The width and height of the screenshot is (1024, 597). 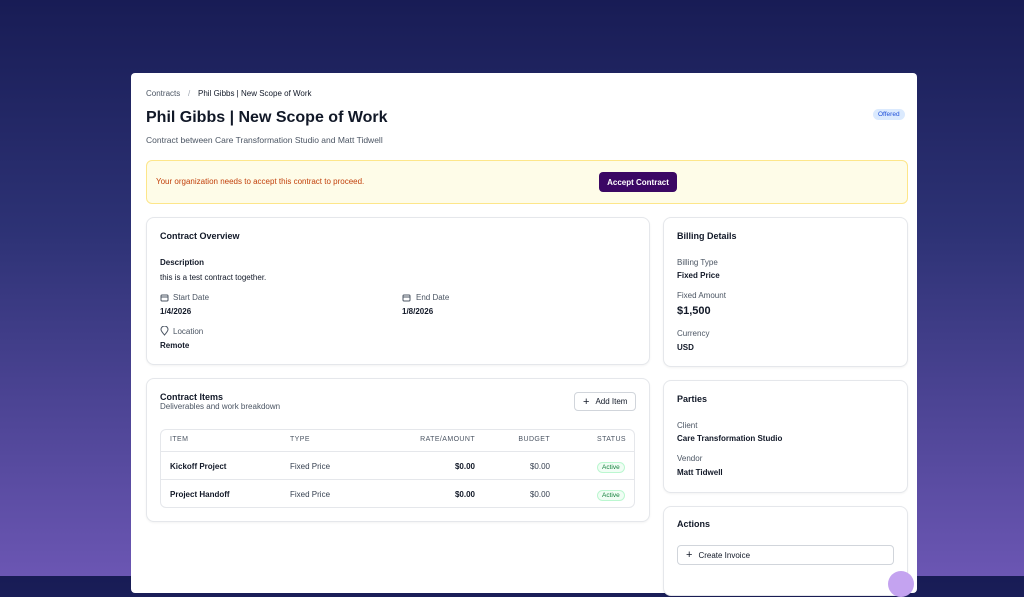 What do you see at coordinates (694, 311) in the screenshot?
I see `amount-value: $1,500` at bounding box center [694, 311].